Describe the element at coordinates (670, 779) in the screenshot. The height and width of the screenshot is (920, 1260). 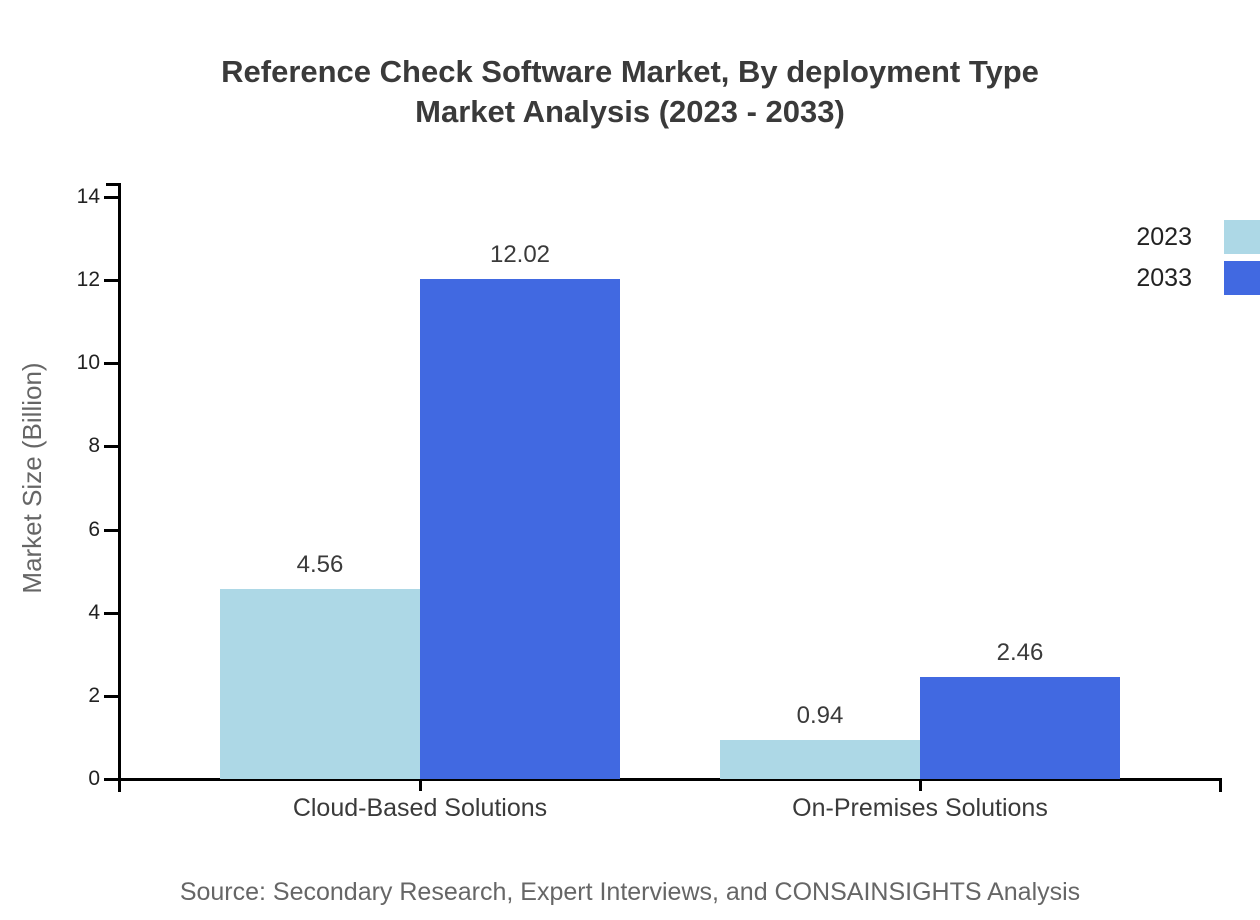
I see `x-axis-line` at that location.